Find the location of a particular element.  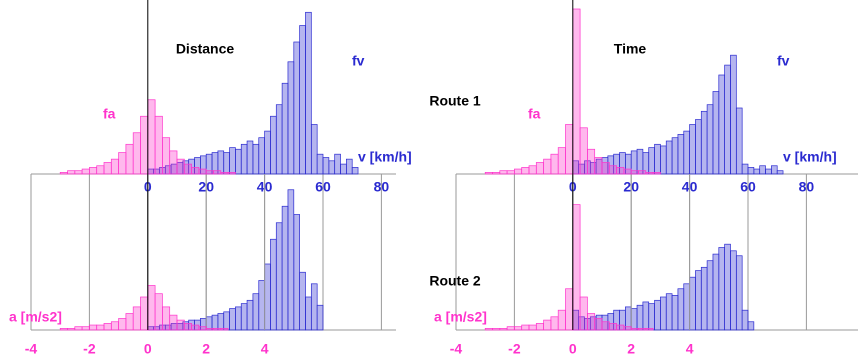

x-tick-label: -2 is located at coordinates (514, 349).